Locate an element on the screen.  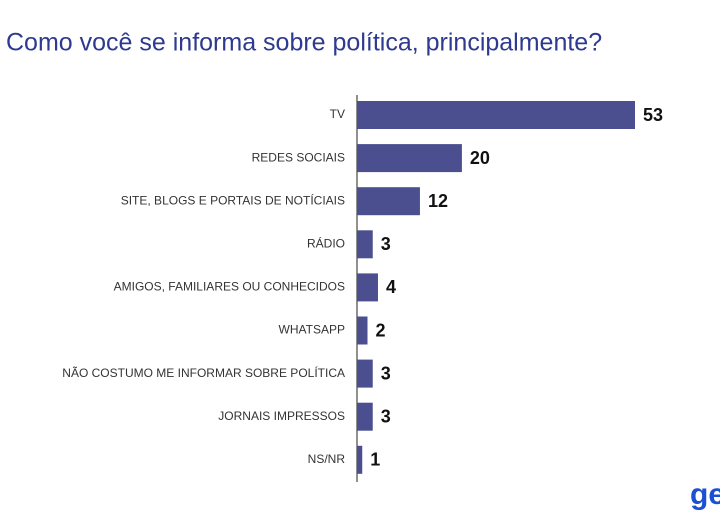
value-label: 53 is located at coordinates (653, 115).